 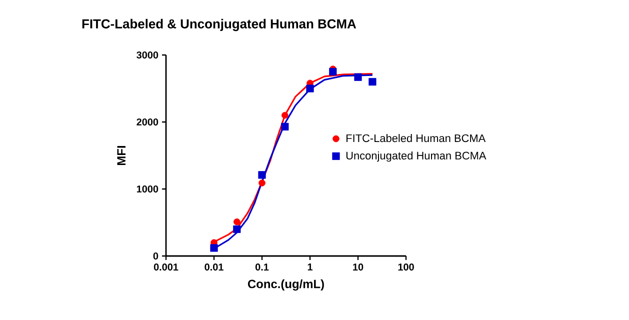 I want to click on y-tick-label: 2000, so click(x=147, y=122).